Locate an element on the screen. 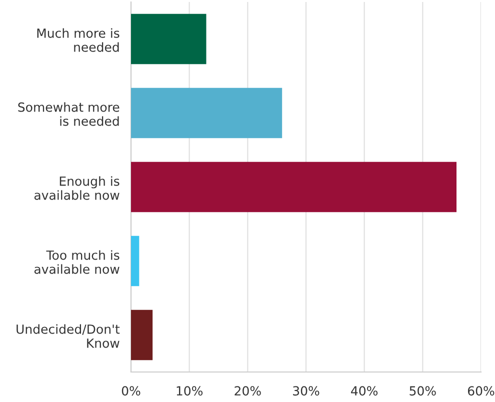 This screenshot has width=495, height=402. y-tick-label: Undecided/Don't Know is located at coordinates (68, 336).